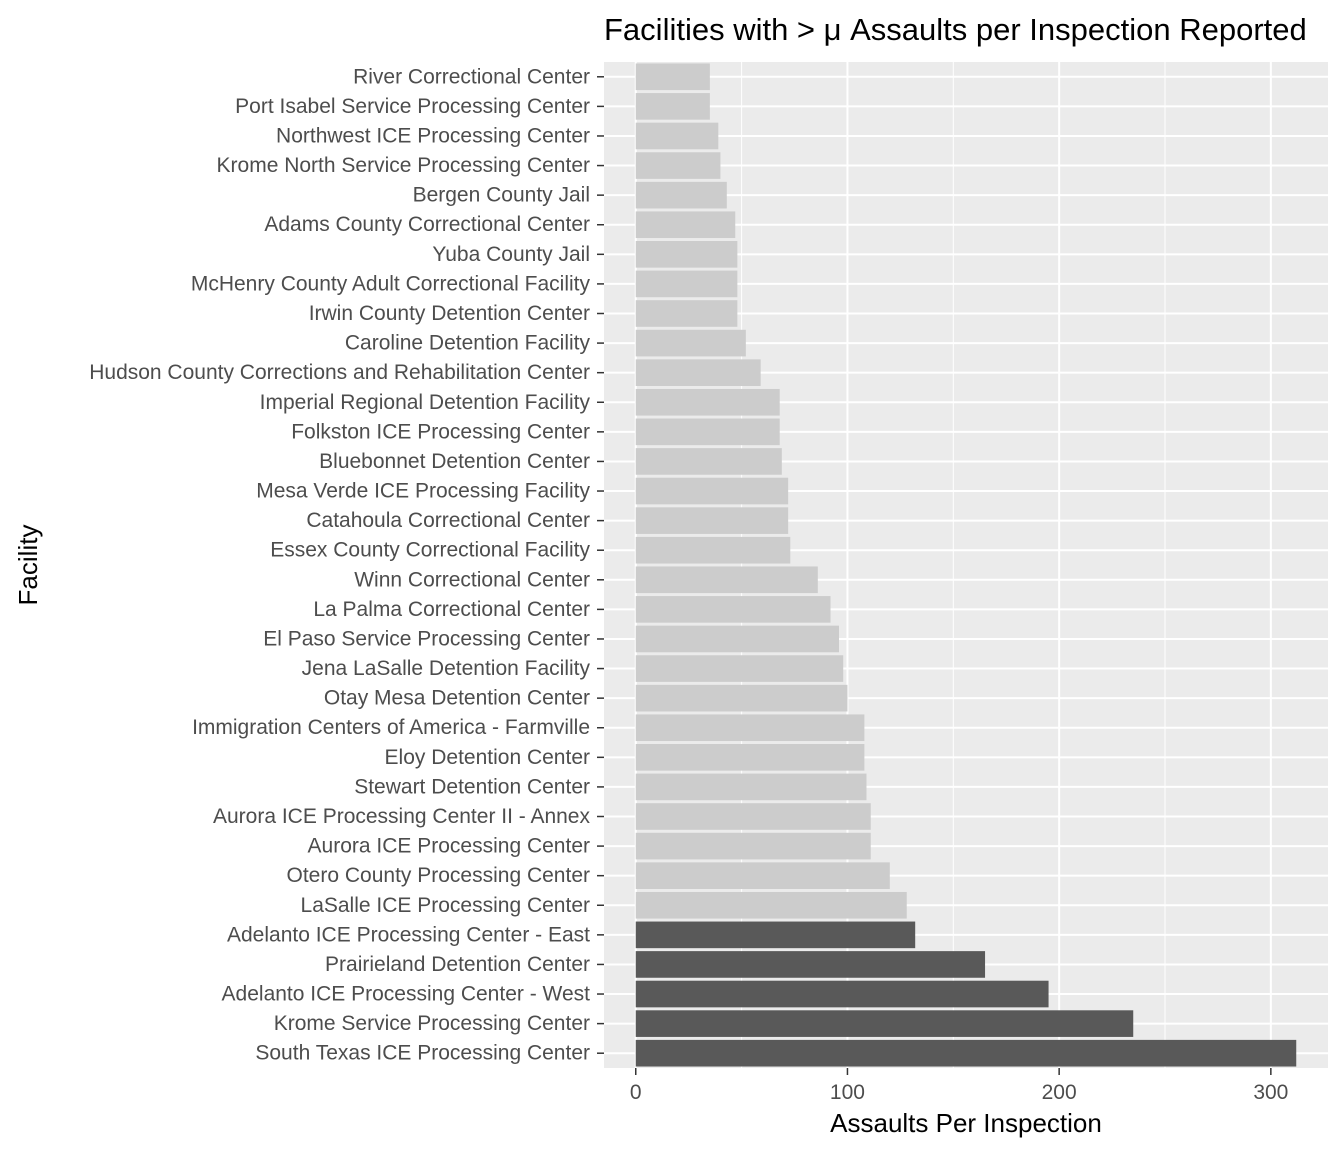 Image resolution: width=1344 pixels, height=1152 pixels. What do you see at coordinates (451, 609) in the screenshot?
I see `y-tick-label: La Palma Correctional Center` at bounding box center [451, 609].